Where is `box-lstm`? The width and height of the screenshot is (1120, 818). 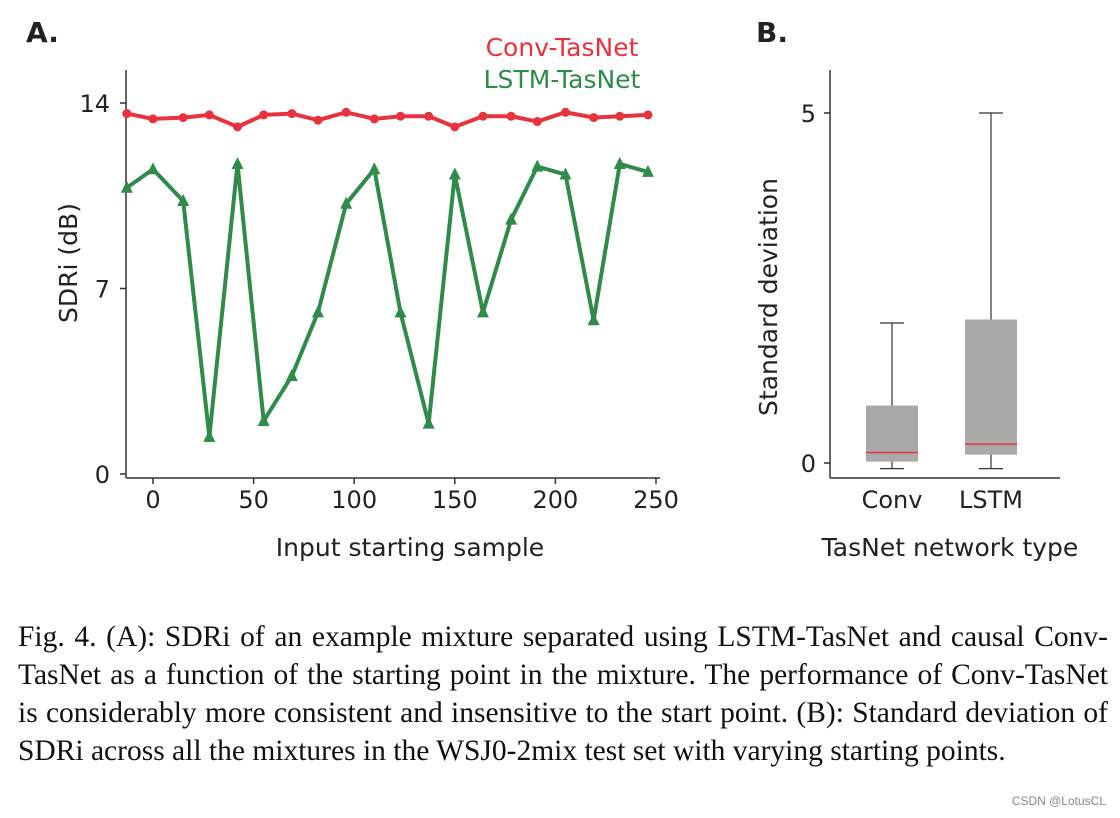
box-lstm is located at coordinates (991, 387).